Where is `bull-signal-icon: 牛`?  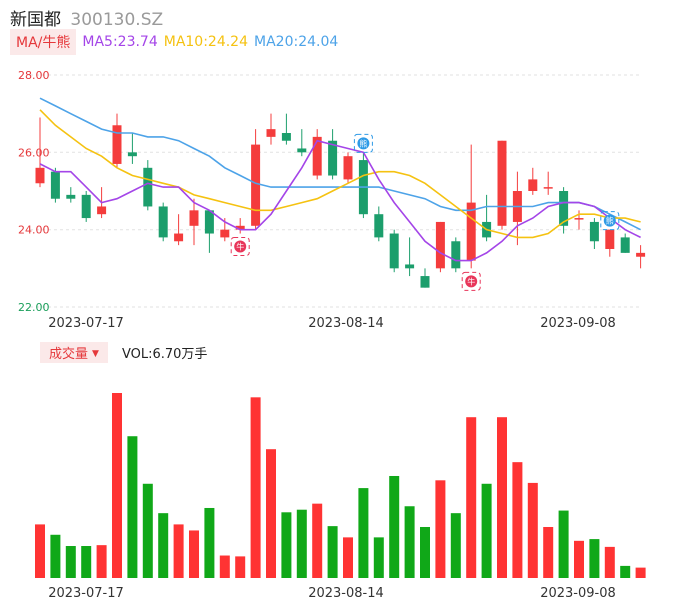 bull-signal-icon: 牛 is located at coordinates (471, 281).